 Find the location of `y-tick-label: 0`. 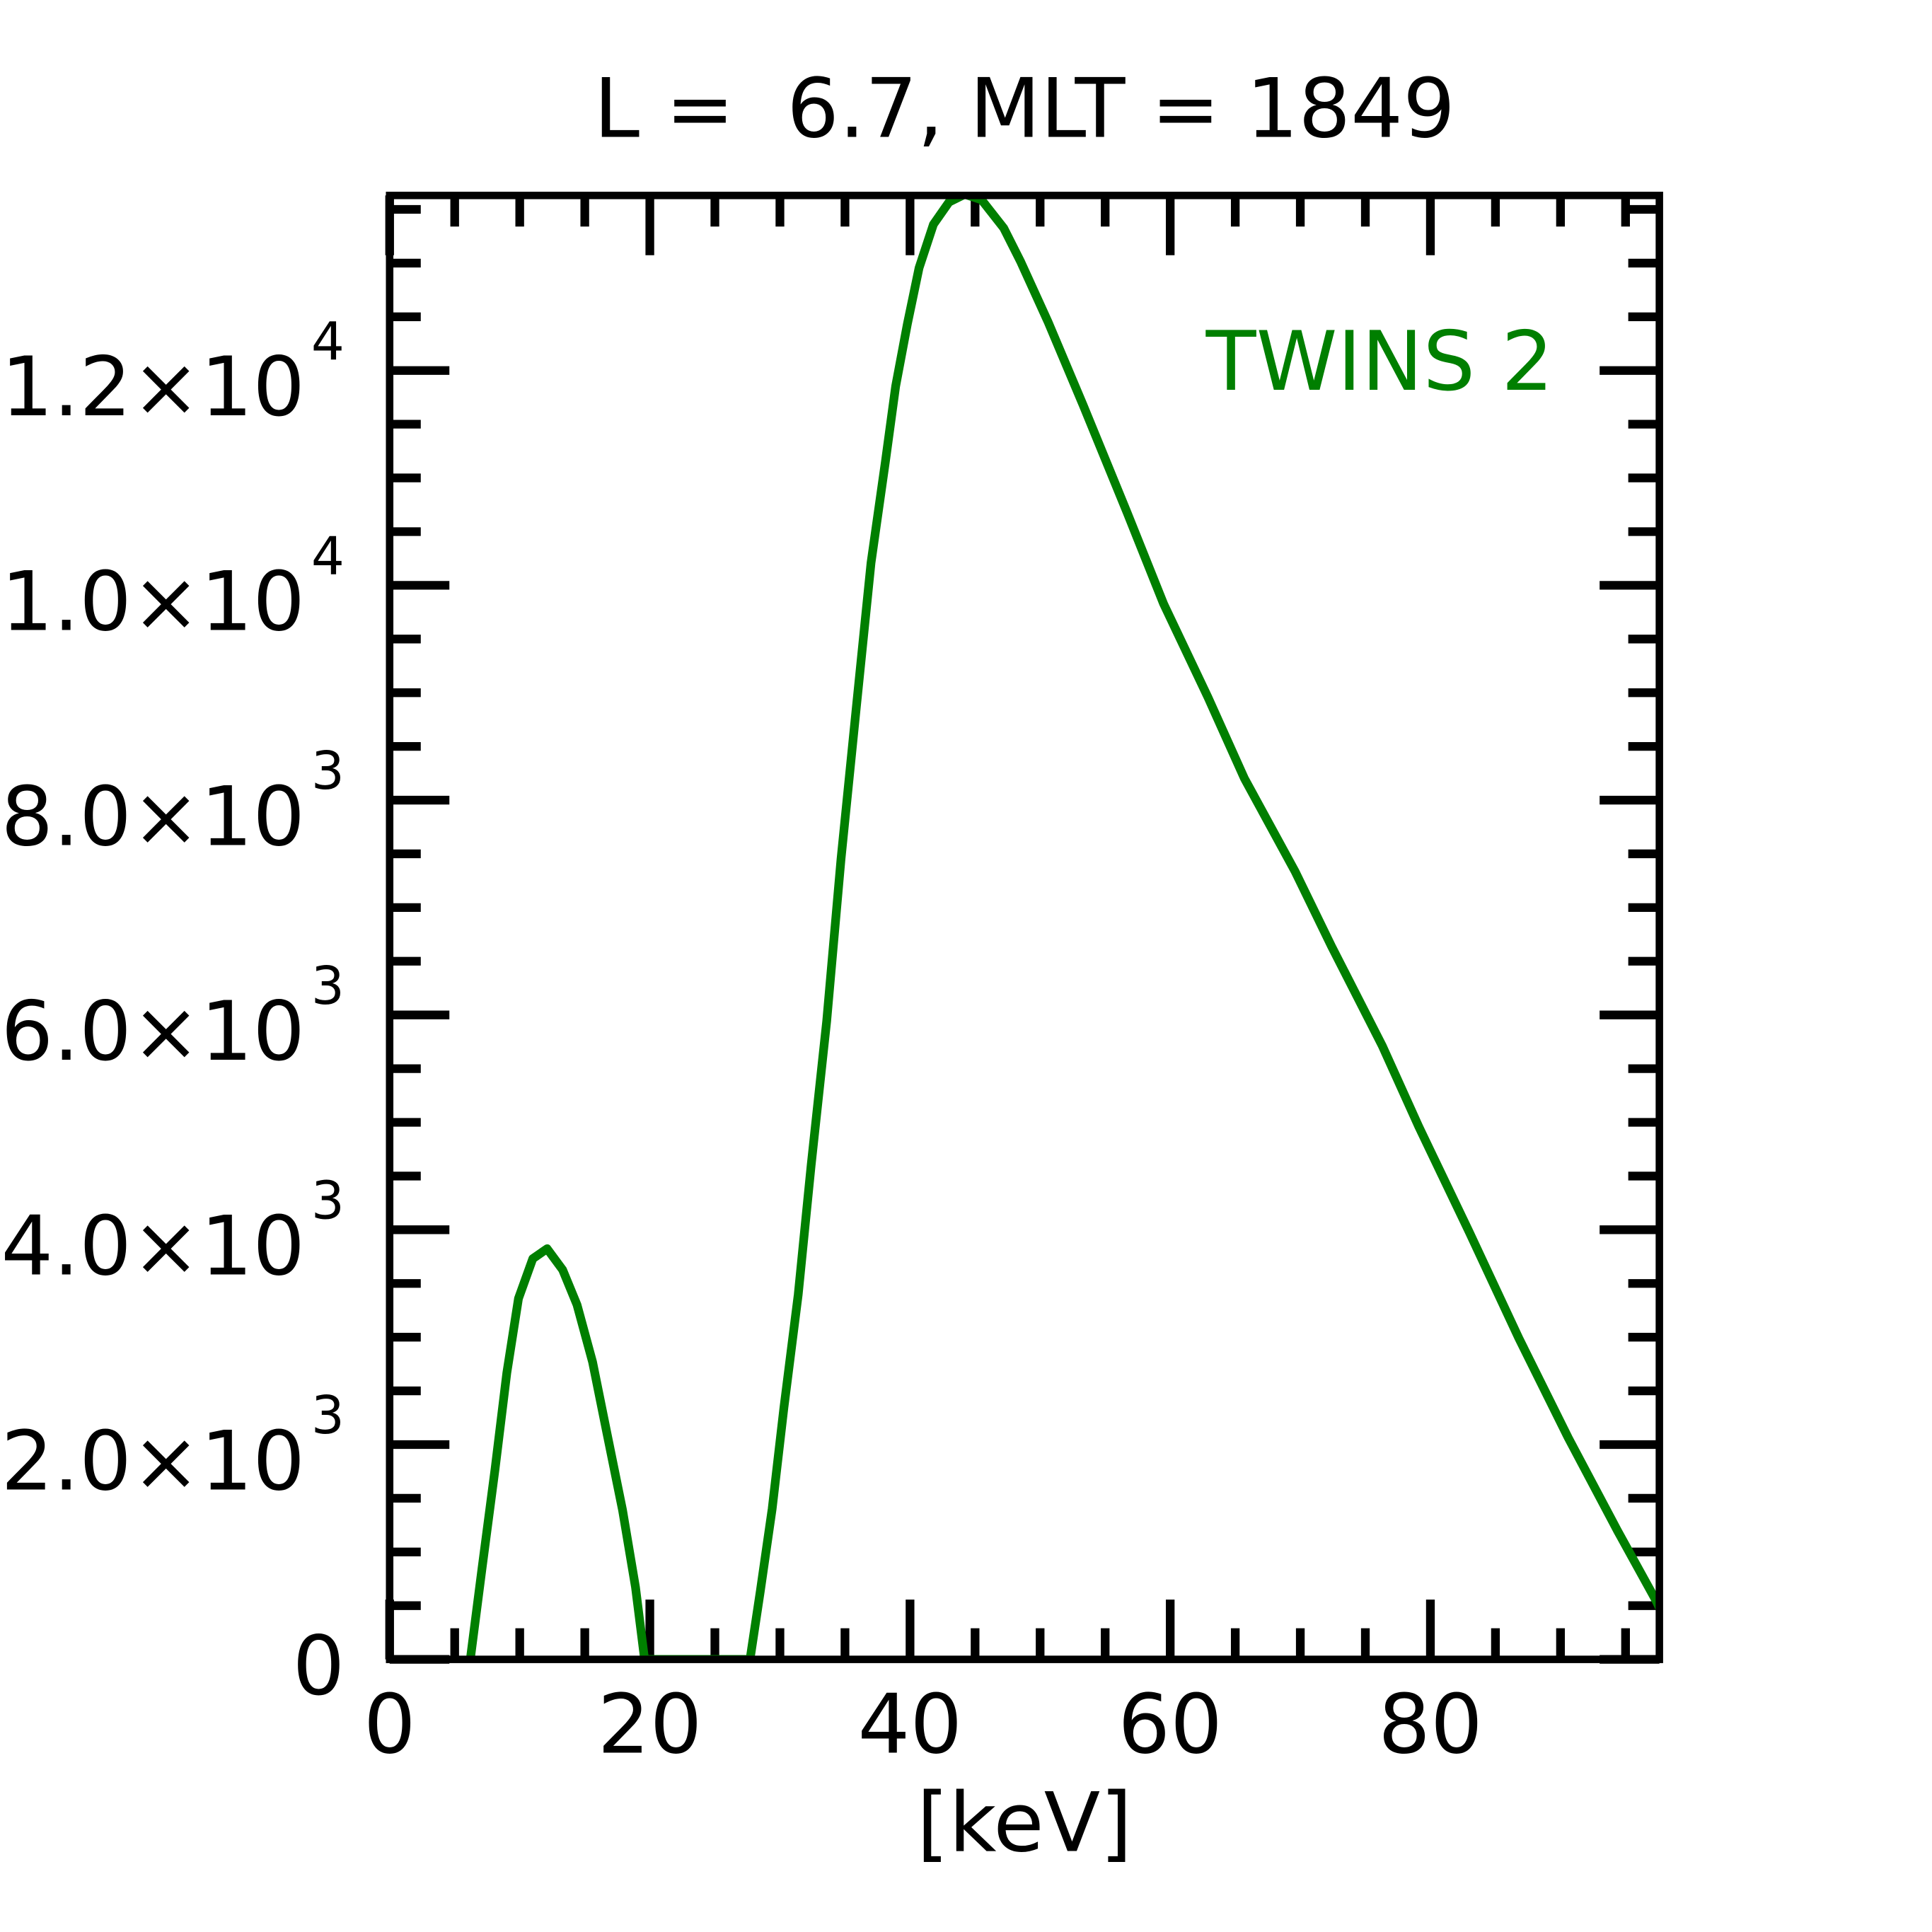

y-tick-label: 0 is located at coordinates (319, 1666).